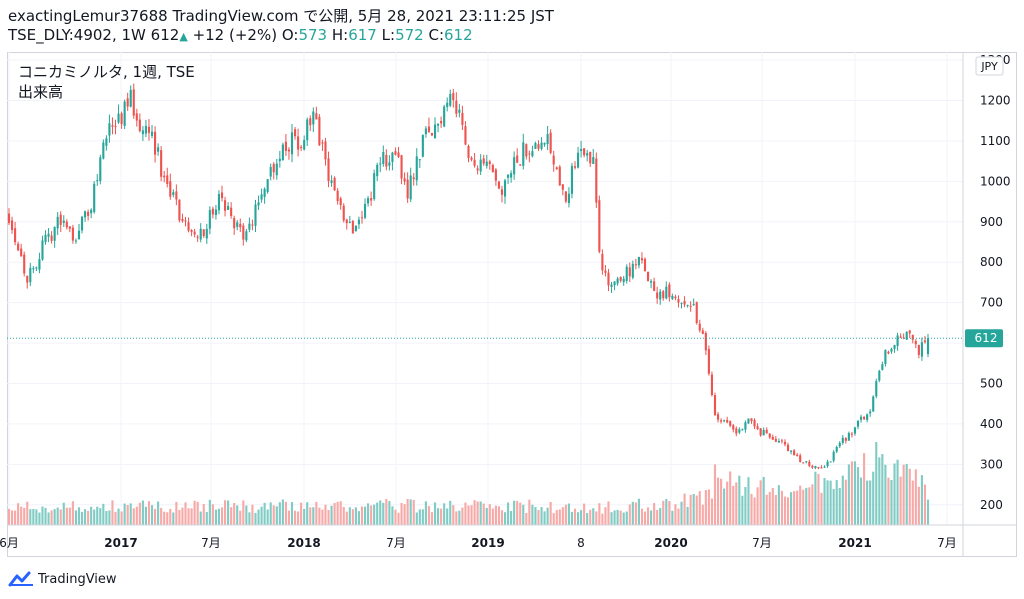 The width and height of the screenshot is (1024, 599). Describe the element at coordinates (290, 35) in the screenshot. I see `open-label: O:` at that location.